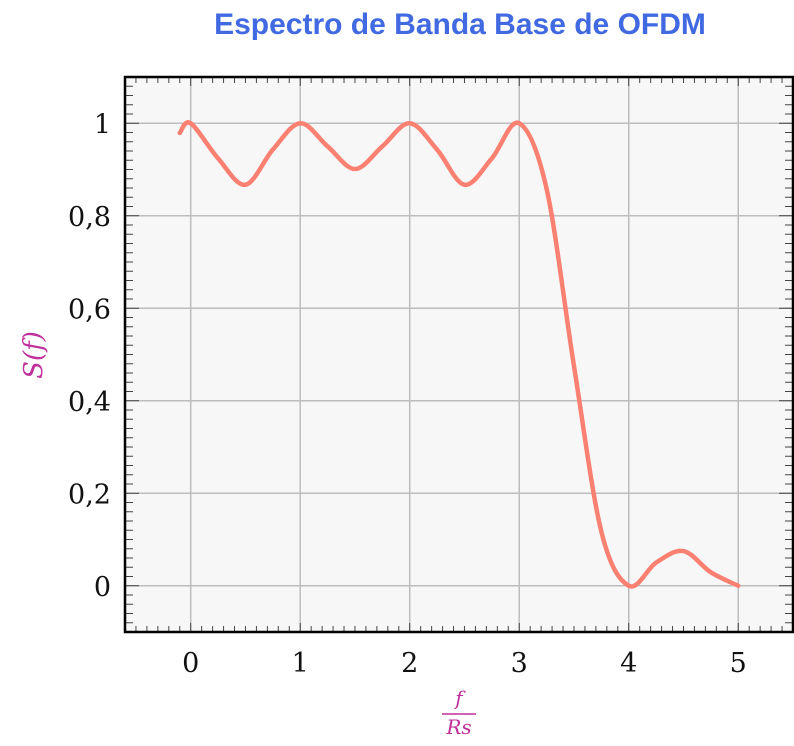 This screenshot has height=746, width=794. What do you see at coordinates (628, 663) in the screenshot?
I see `x-tick-label: 4` at bounding box center [628, 663].